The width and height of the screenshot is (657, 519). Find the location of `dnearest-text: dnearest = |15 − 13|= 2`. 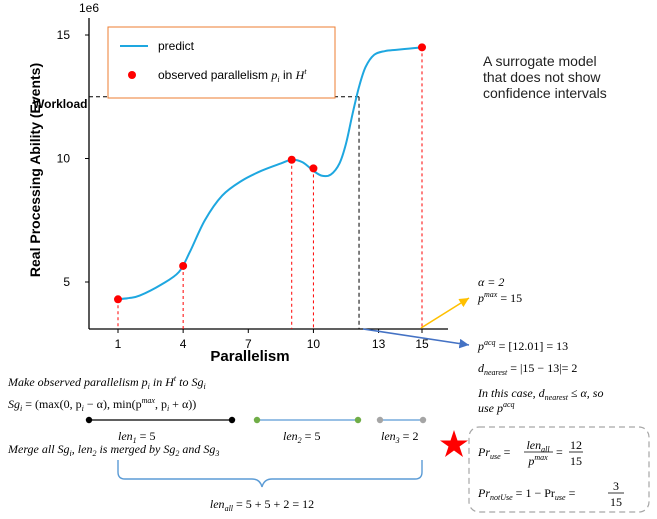

dnearest-text: dnearest = |15 − 13|= 2 is located at coordinates (527, 369).